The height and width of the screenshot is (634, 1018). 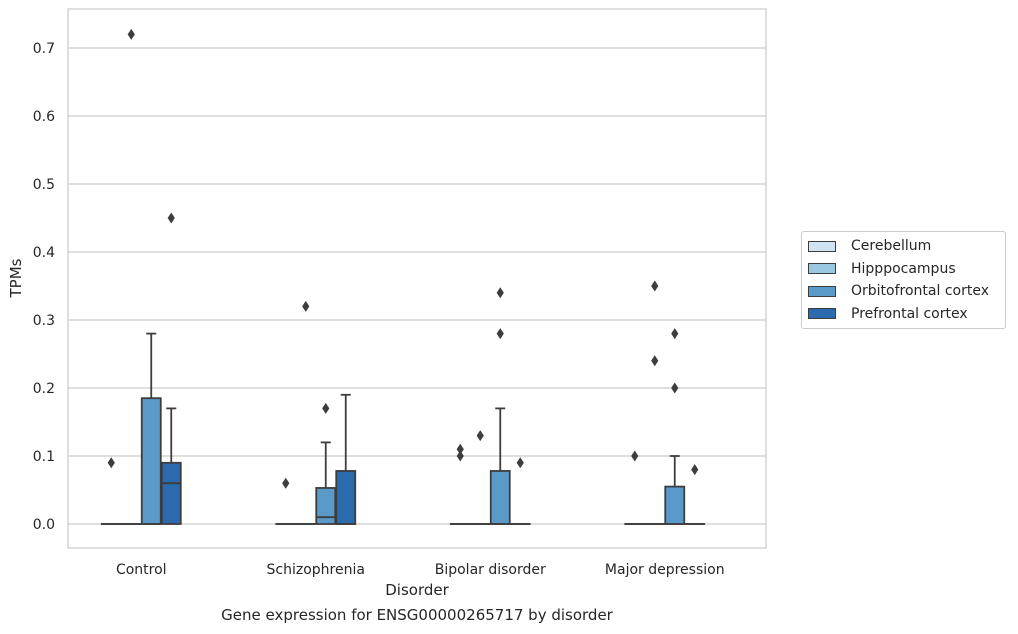 What do you see at coordinates (920, 291) in the screenshot?
I see `legend-label: Orbitofrontal cortex` at bounding box center [920, 291].